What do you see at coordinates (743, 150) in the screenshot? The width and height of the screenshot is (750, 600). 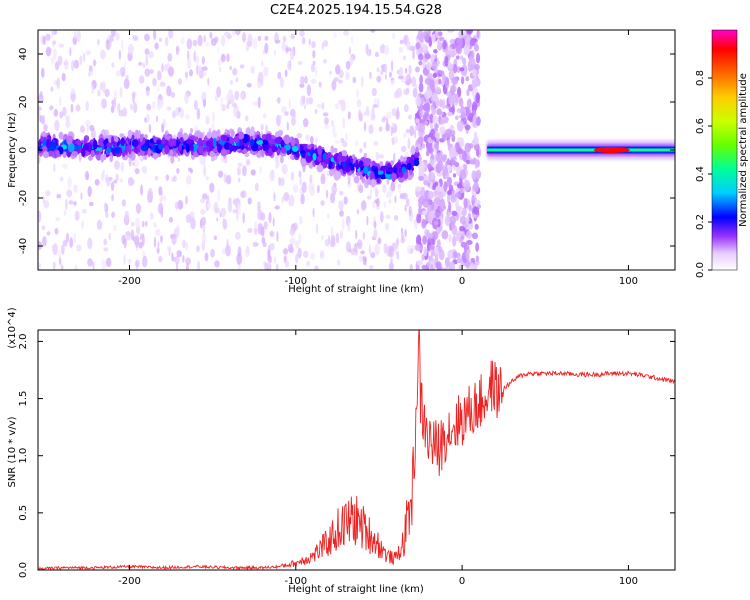 I see `colorbar-label: Normalized spectral amplitude` at bounding box center [743, 150].